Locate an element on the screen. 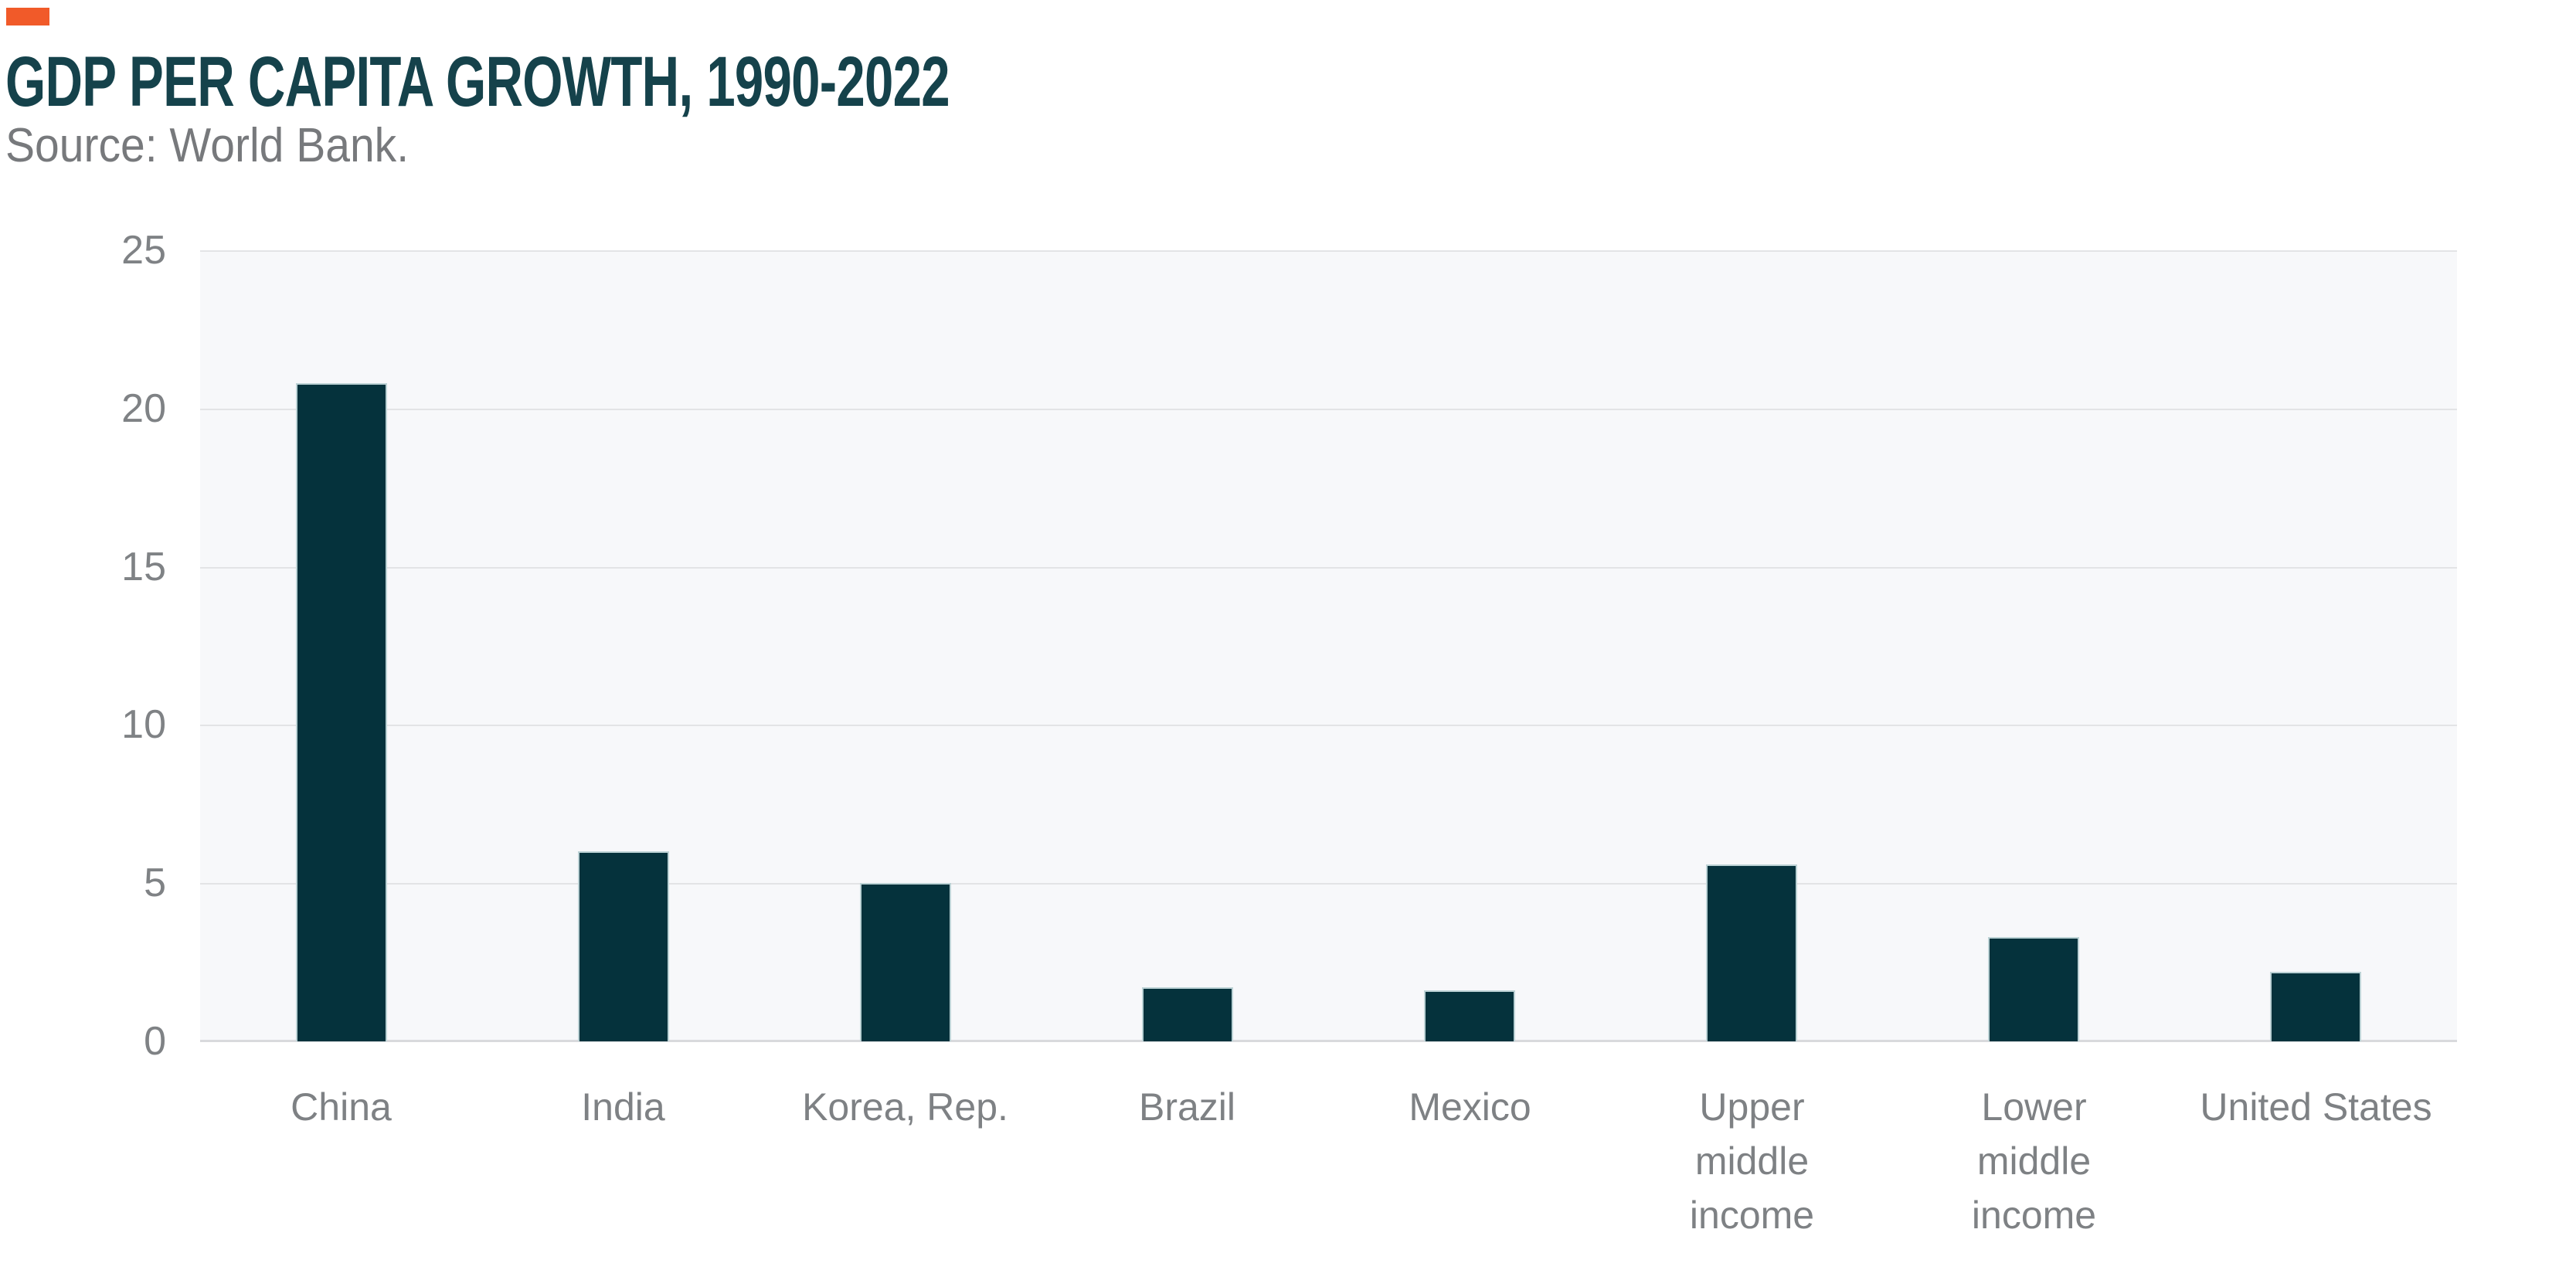  x-axis-label-mexico: Mexico is located at coordinates (1470, 1107).